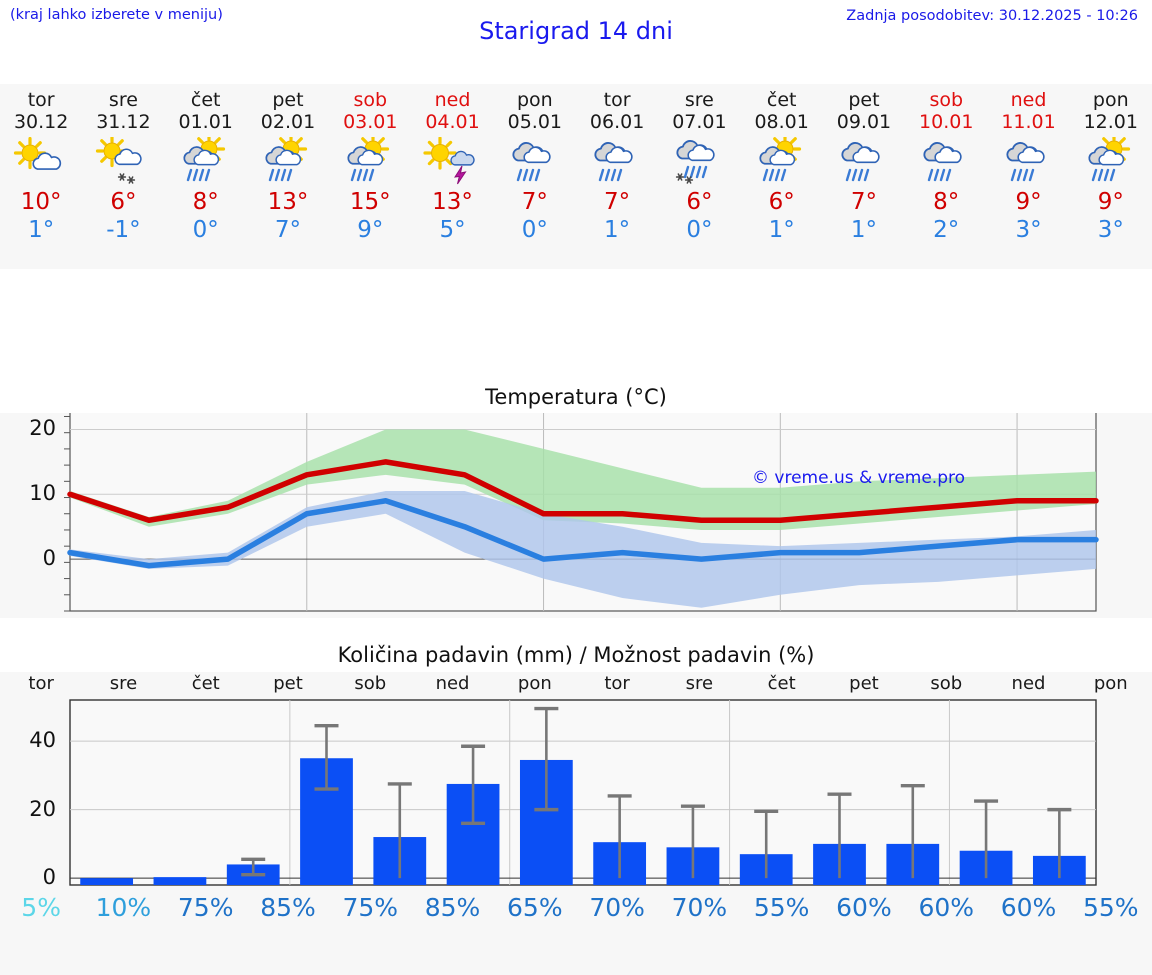 This screenshot has height=975, width=1152. I want to click on day-column: pet 09.01 7° 1°, so click(864, 176).